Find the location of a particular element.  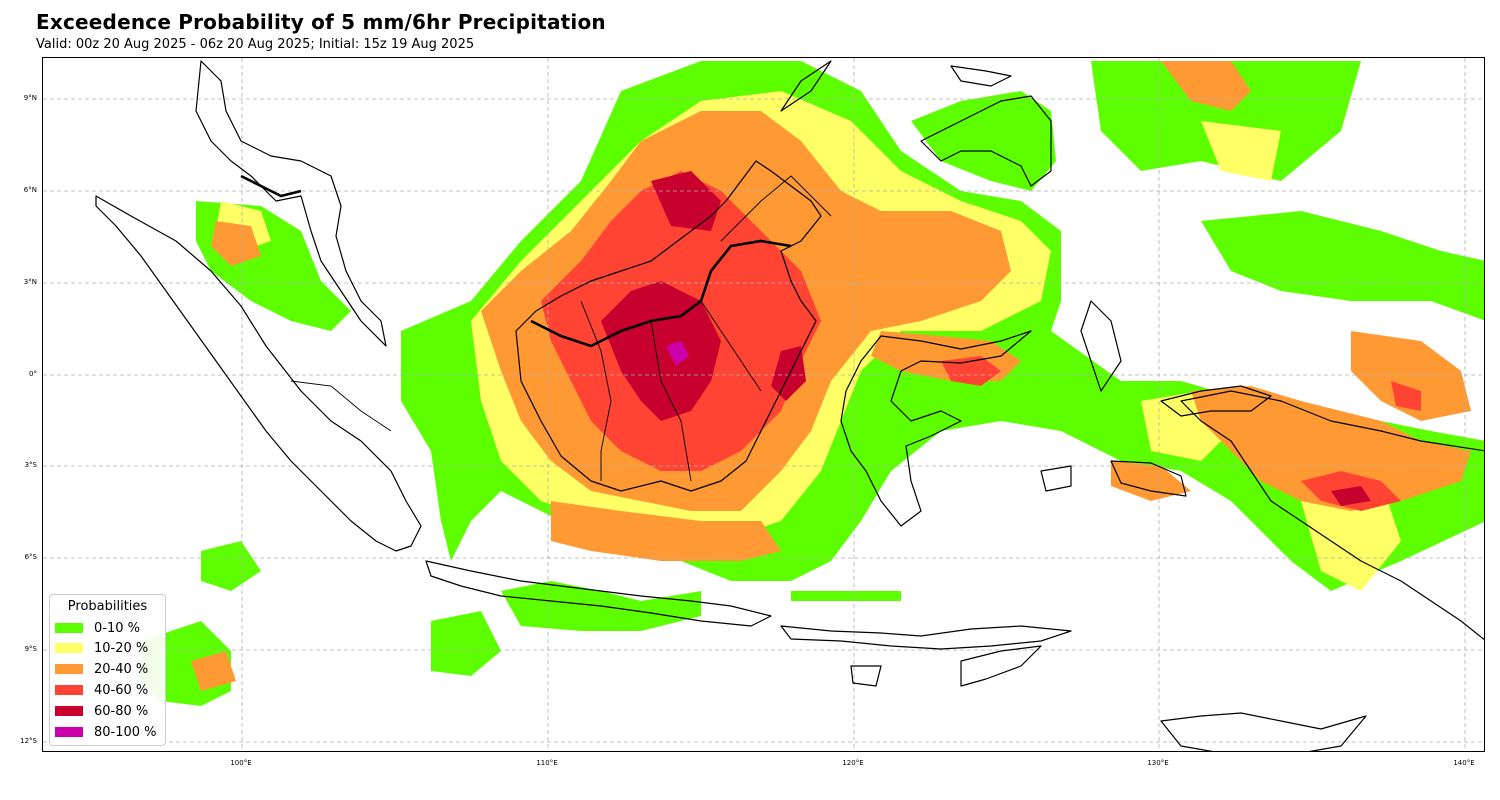

legend-label: 10-20 % is located at coordinates (121, 648).